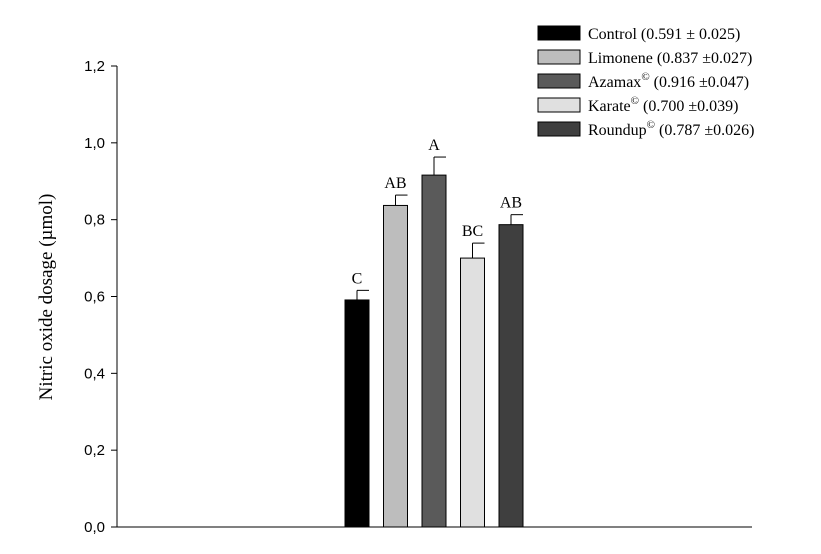 This screenshot has height=554, width=821. What do you see at coordinates (670, 58) in the screenshot?
I see `legend-item-limonene: Limonene (0.837 ±0.027)` at bounding box center [670, 58].